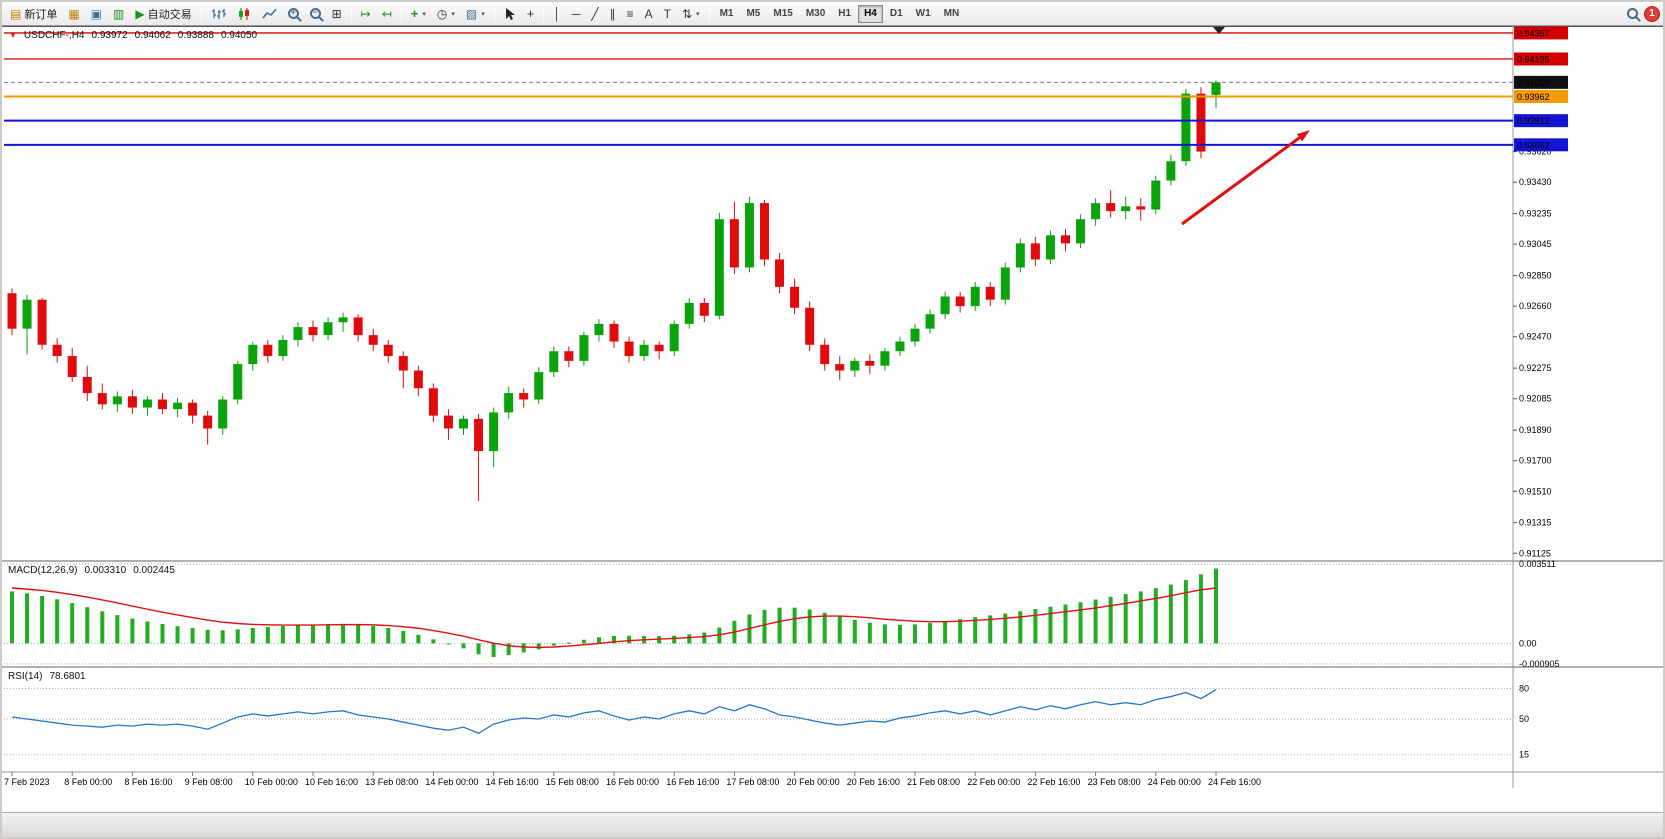  What do you see at coordinates (418, 14) in the screenshot?
I see `indicators-button: + ▾` at bounding box center [418, 14].